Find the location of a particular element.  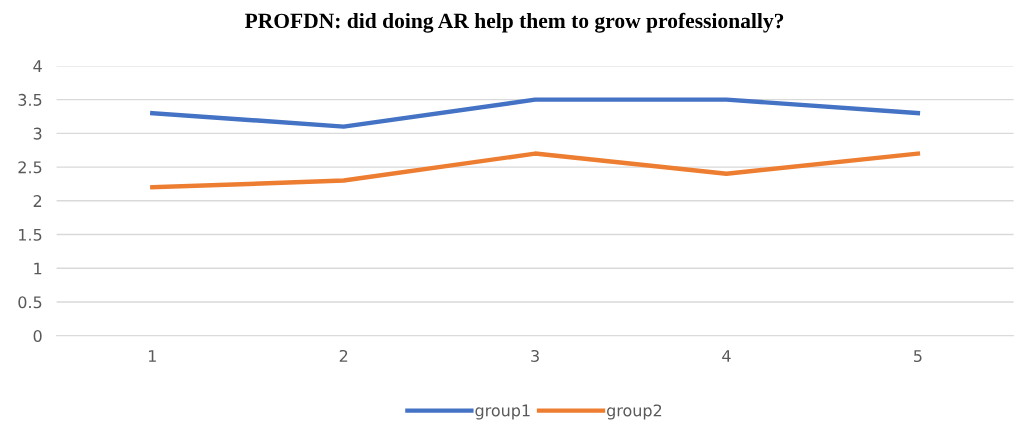

legend-label: group1 is located at coordinates (502, 412).